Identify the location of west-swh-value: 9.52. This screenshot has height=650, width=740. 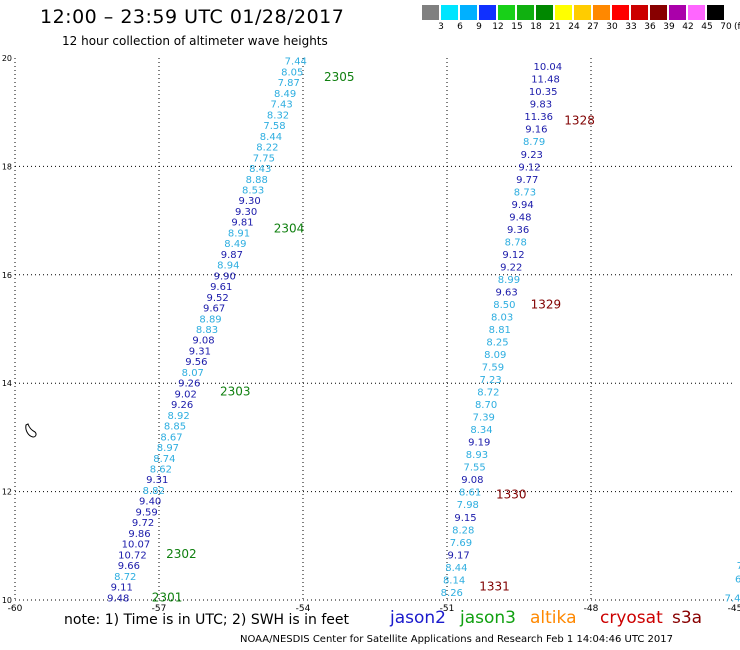
(218, 298).